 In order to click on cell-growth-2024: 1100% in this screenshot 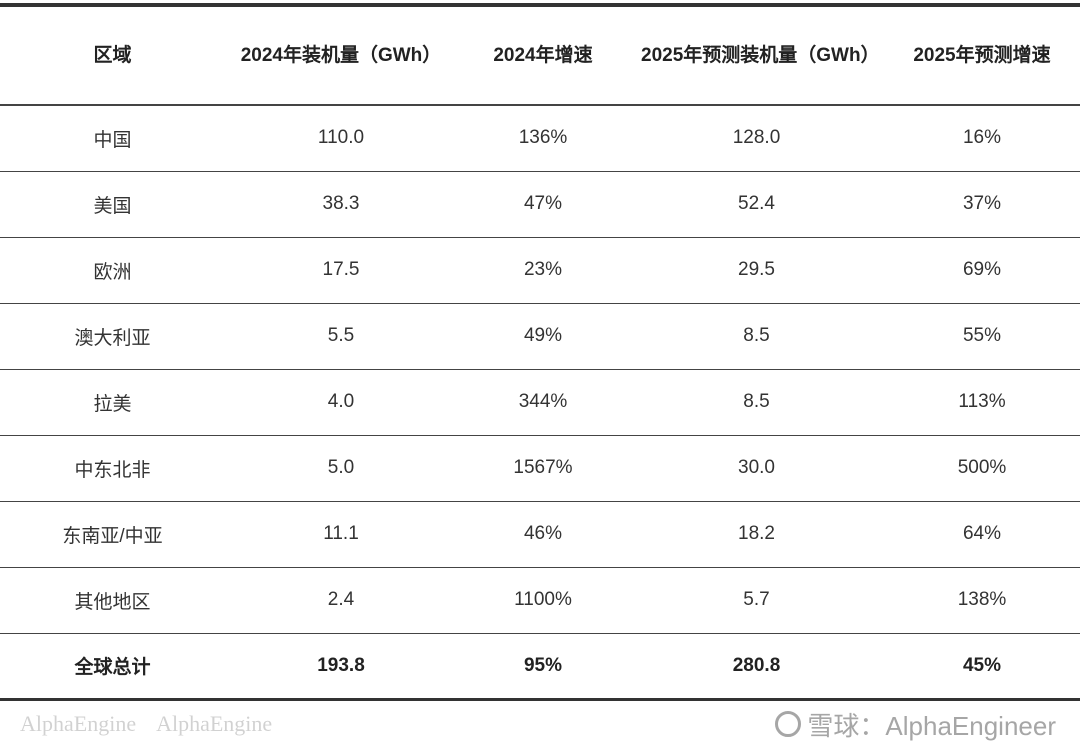, I will do `click(543, 599)`.